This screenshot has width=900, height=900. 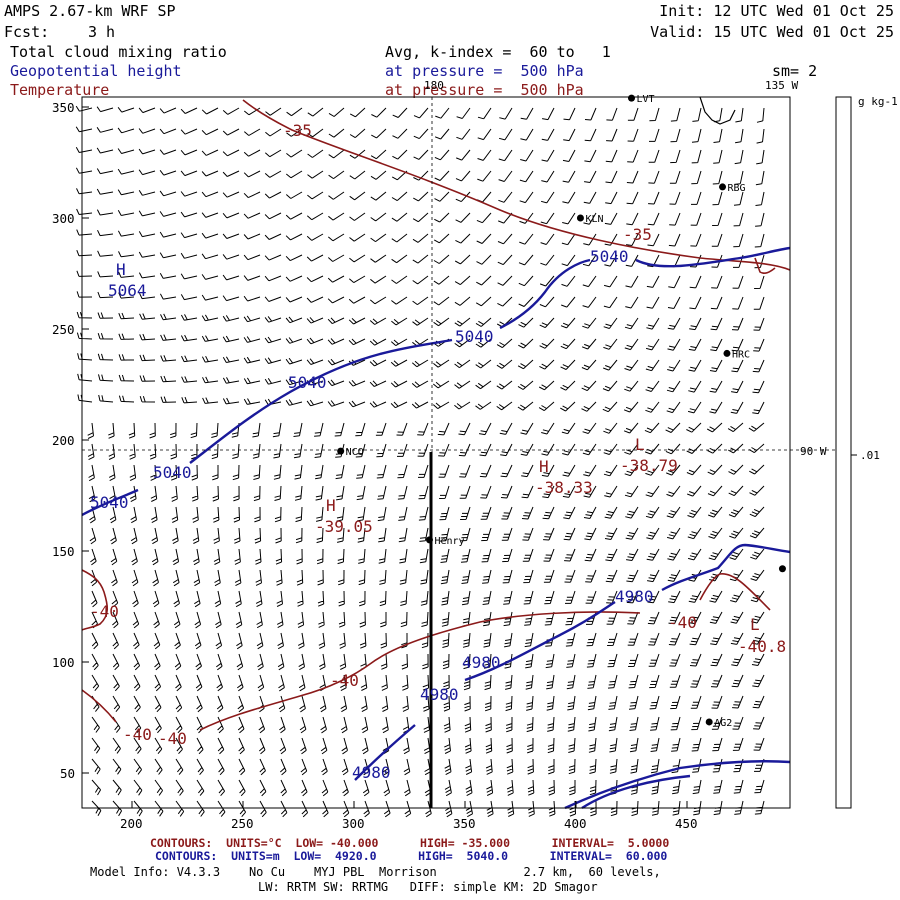 What do you see at coordinates (782, 85) in the screenshot?
I see `lon-label-135w: 135 W` at bounding box center [782, 85].